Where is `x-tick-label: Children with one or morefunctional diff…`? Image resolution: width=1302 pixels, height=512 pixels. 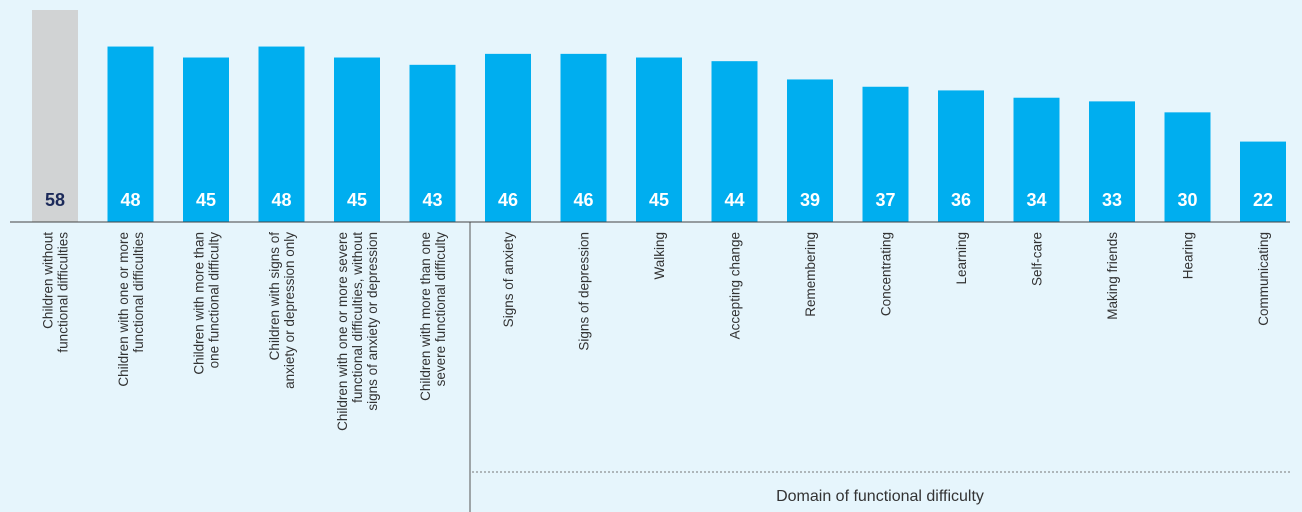
x-tick-label: Children with one or morefunctional diff… is located at coordinates (131, 309).